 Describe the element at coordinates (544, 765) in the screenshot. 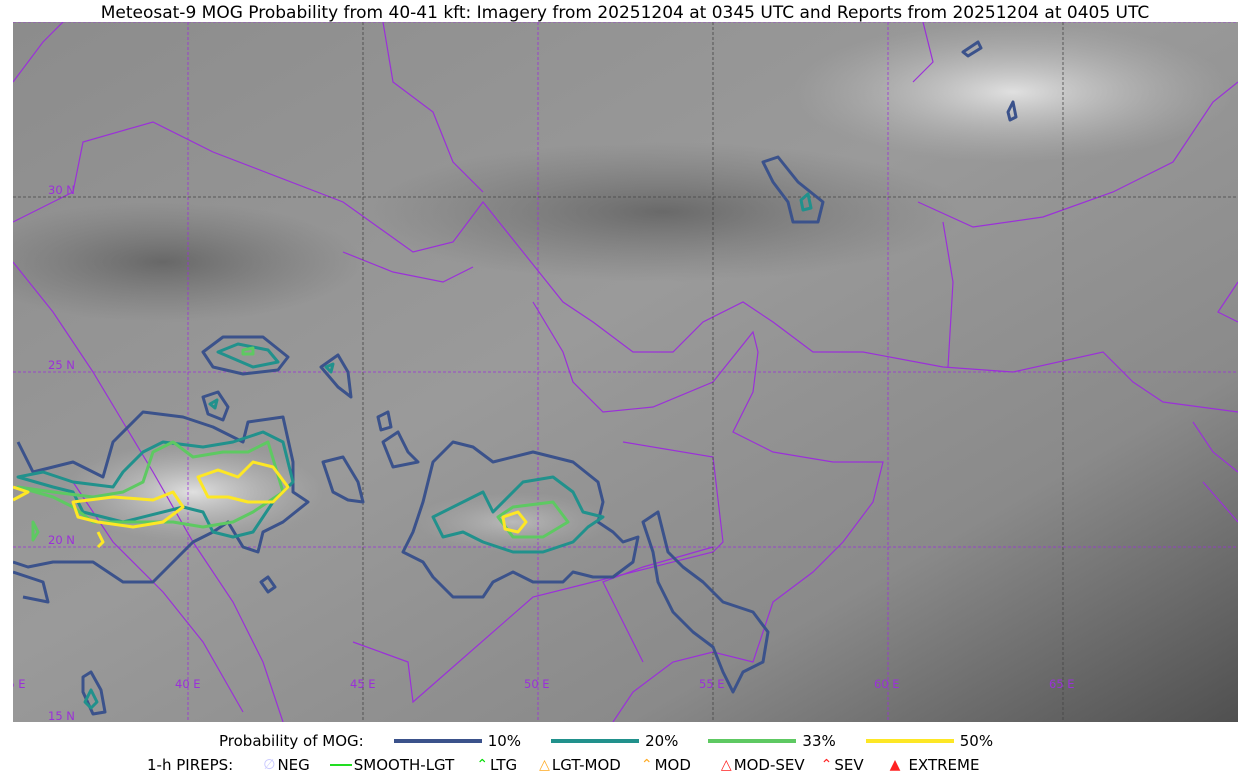

I see `hat-icon: △` at that location.